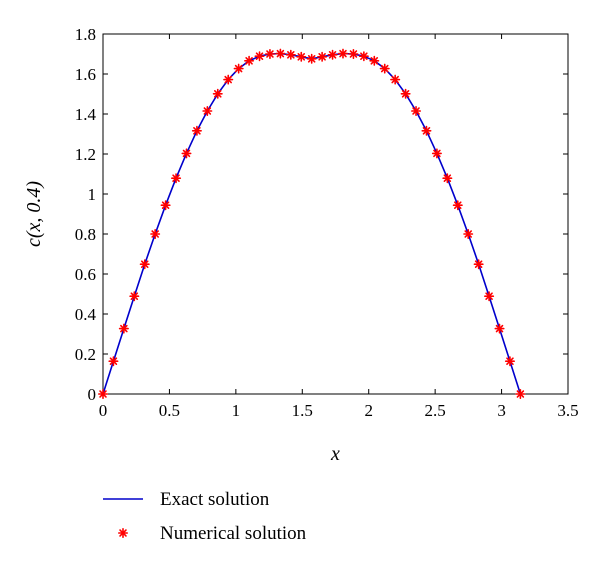 Image resolution: width=600 pixels, height=568 pixels. What do you see at coordinates (103, 410) in the screenshot?
I see `x-tick-label: 0` at bounding box center [103, 410].